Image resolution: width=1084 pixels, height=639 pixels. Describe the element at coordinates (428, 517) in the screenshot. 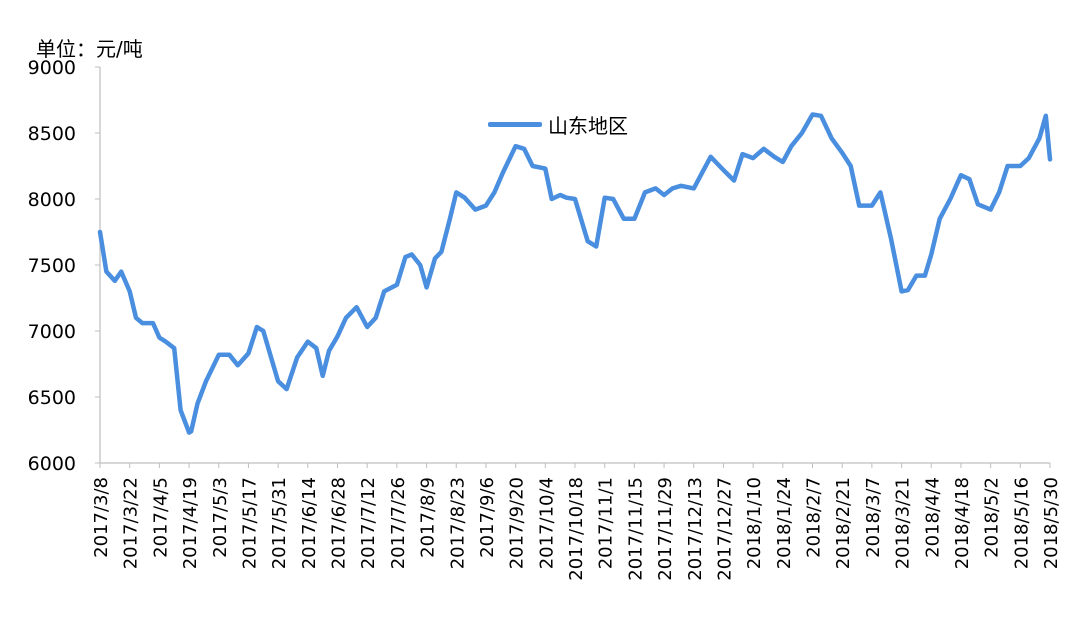

I see `x-tick-label: 2017/8/9` at that location.